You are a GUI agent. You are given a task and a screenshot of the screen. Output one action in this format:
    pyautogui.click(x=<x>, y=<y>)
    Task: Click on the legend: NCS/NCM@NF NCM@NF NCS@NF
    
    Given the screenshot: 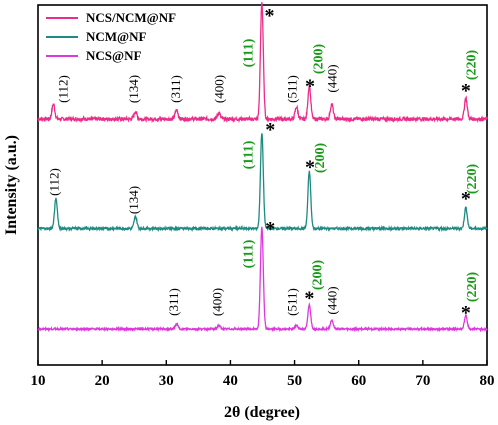 What is the action you would take?
    pyautogui.click(x=111, y=36)
    